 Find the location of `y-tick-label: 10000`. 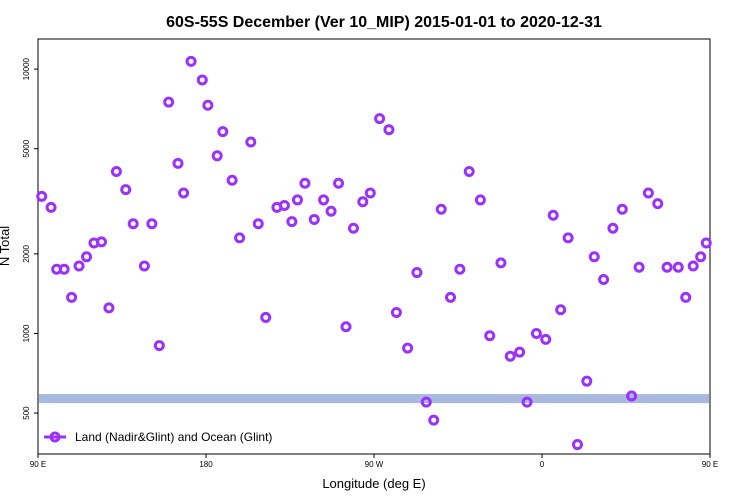

y-tick-label: 10000 is located at coordinates (26, 68).